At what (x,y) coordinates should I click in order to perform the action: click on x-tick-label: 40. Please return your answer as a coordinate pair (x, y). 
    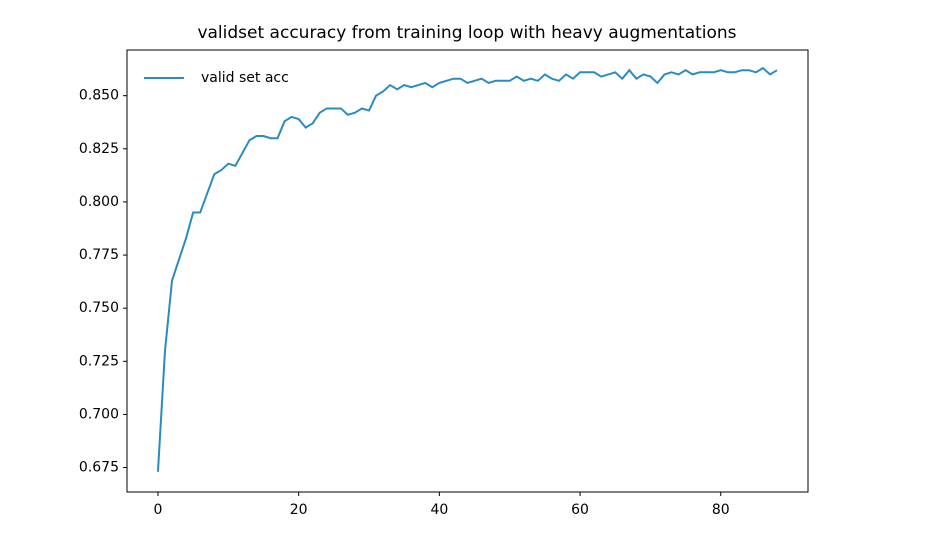
    Looking at the image, I should click on (439, 510).